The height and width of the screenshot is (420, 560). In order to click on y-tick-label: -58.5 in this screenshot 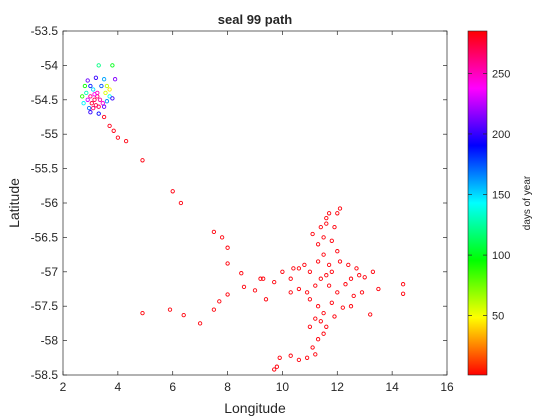, I will do `click(45, 375)`.